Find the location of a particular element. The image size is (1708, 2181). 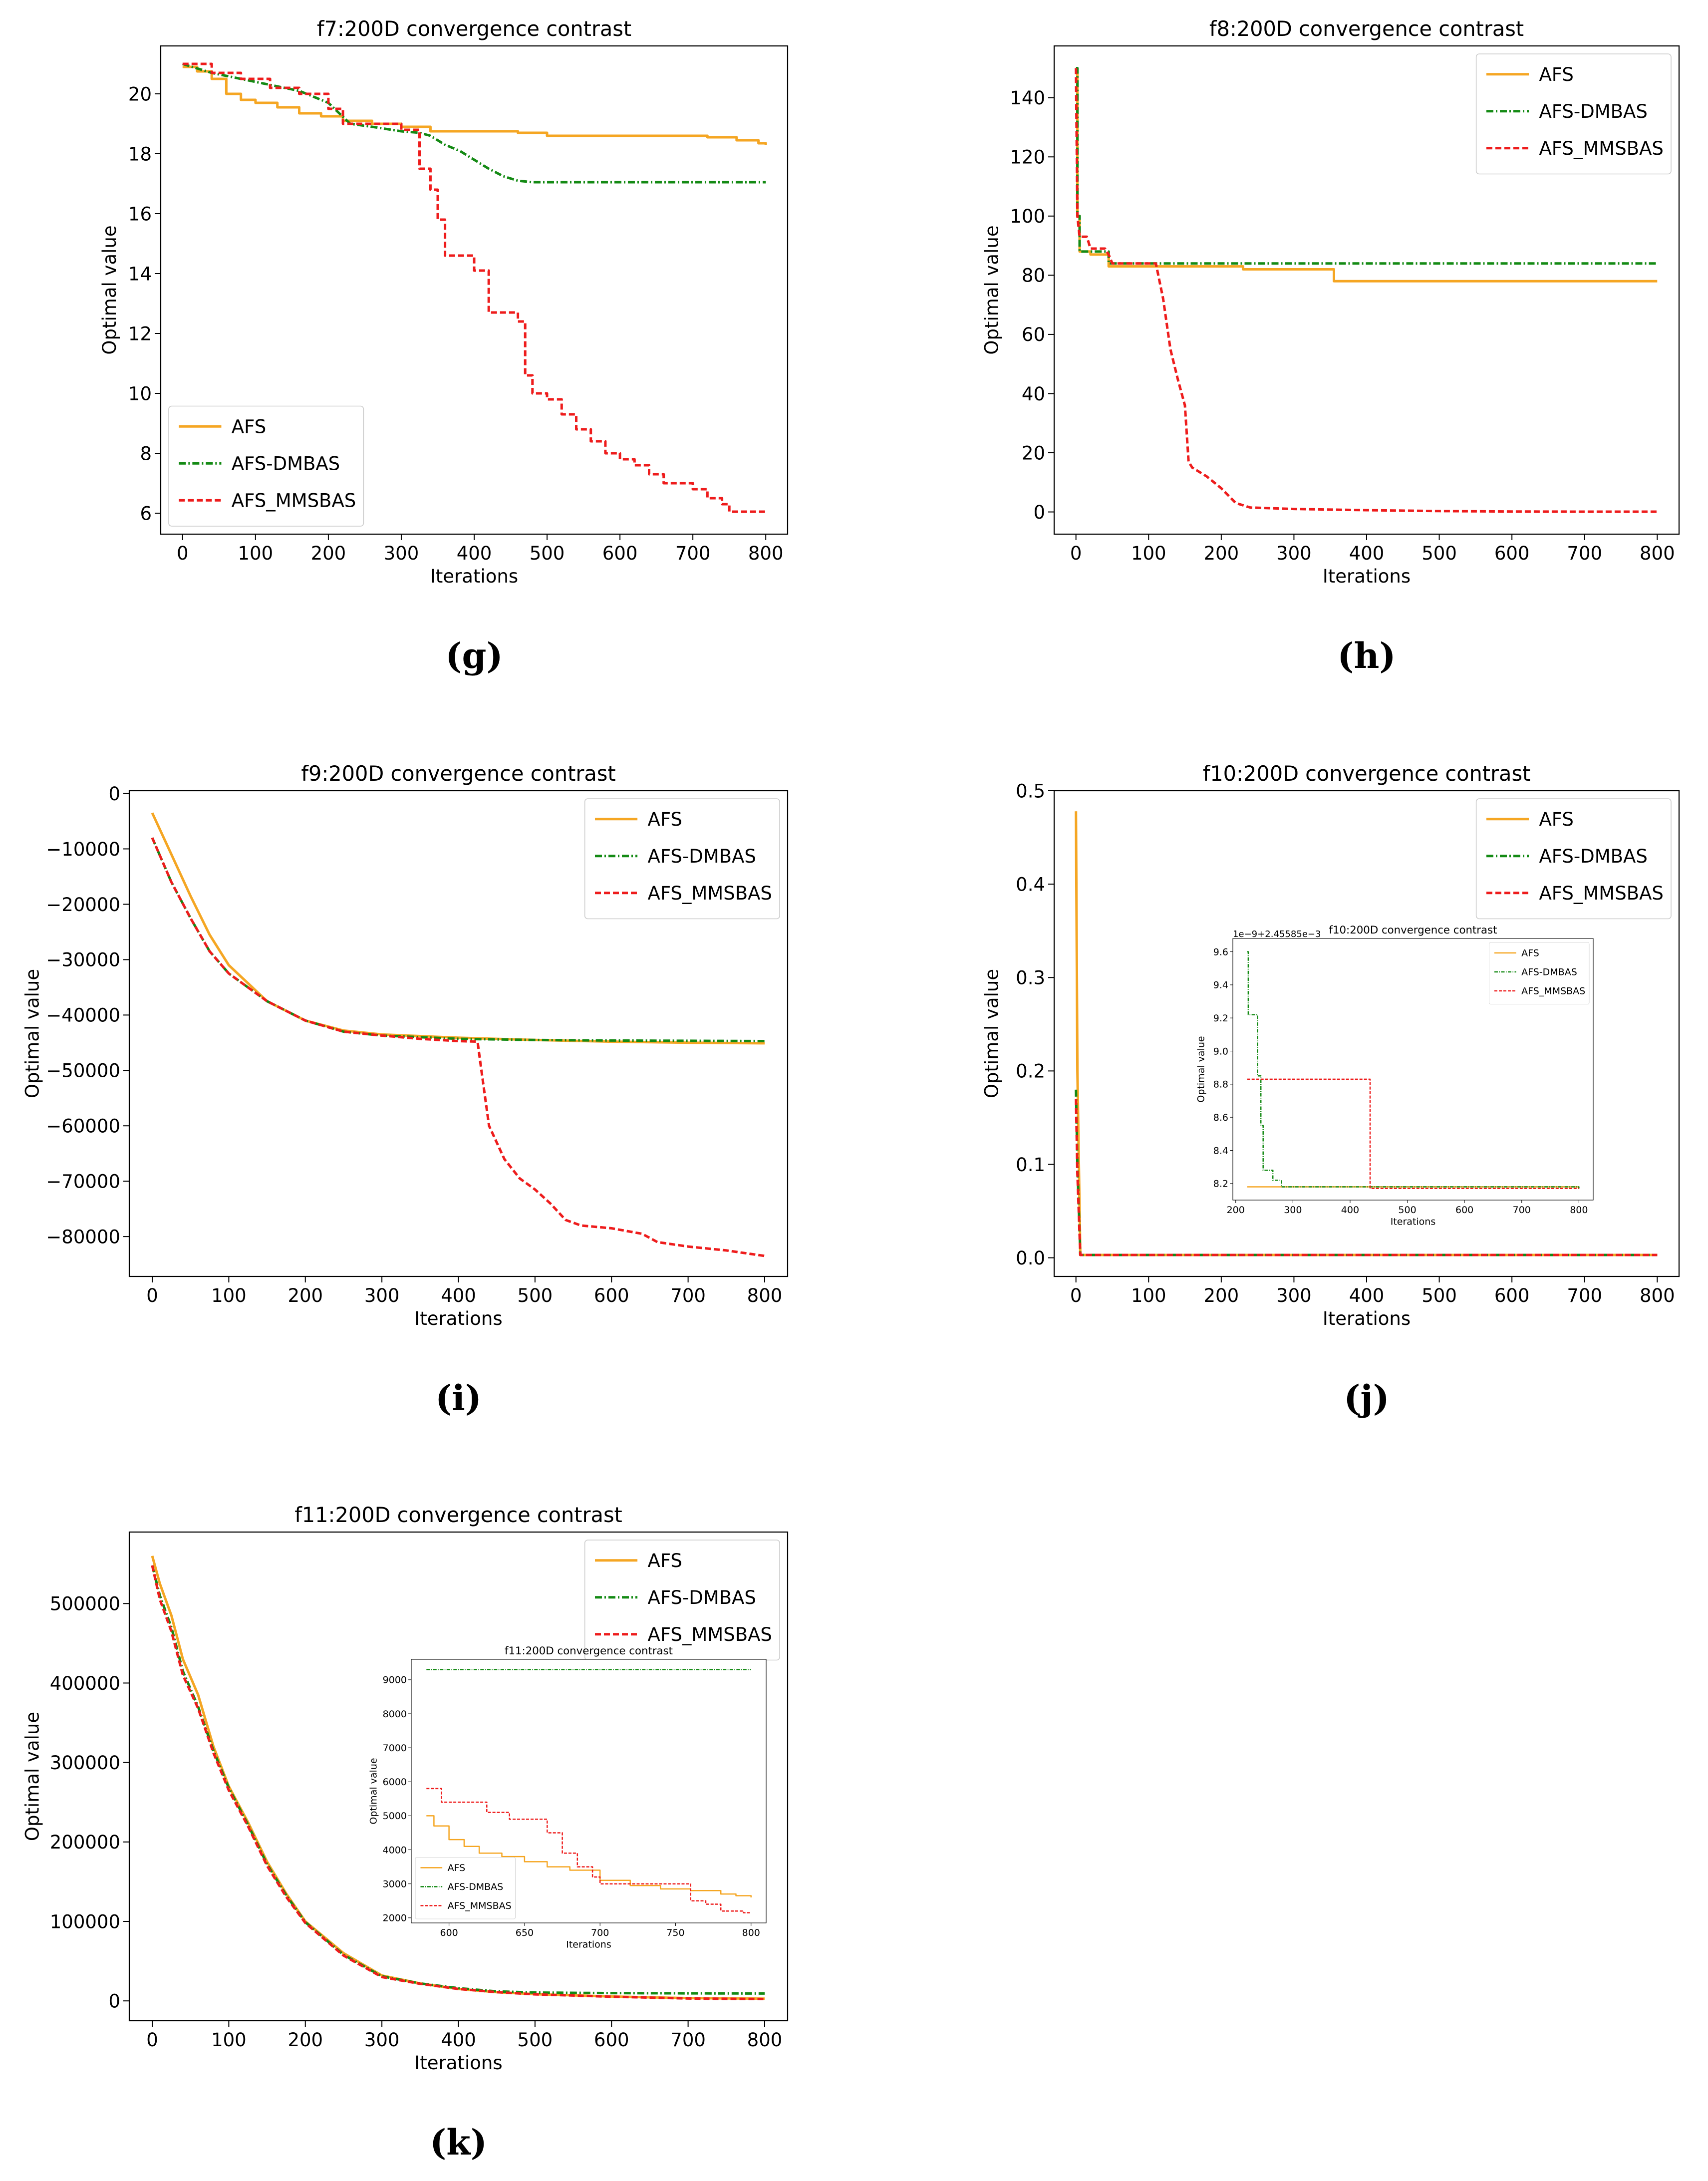

panel-4-inset-x-tick-label: 800 is located at coordinates (1579, 1210).